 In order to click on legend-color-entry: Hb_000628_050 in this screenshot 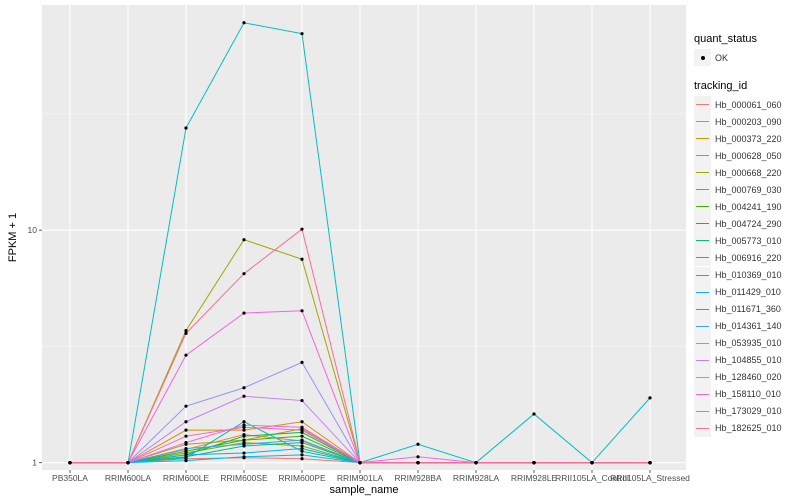, I will do `click(746, 156)`.